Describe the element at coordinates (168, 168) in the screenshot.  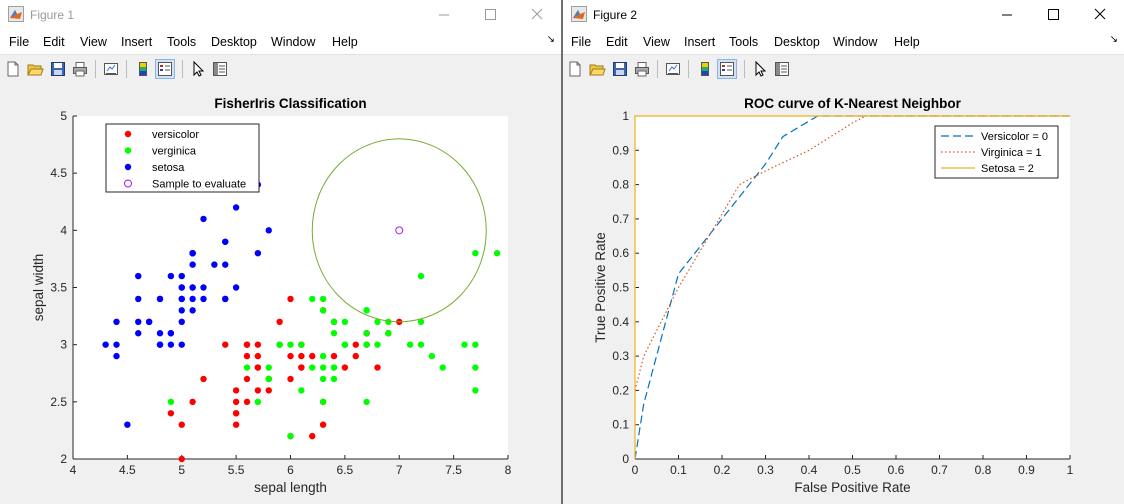
I see `legend-entry: setosa` at that location.